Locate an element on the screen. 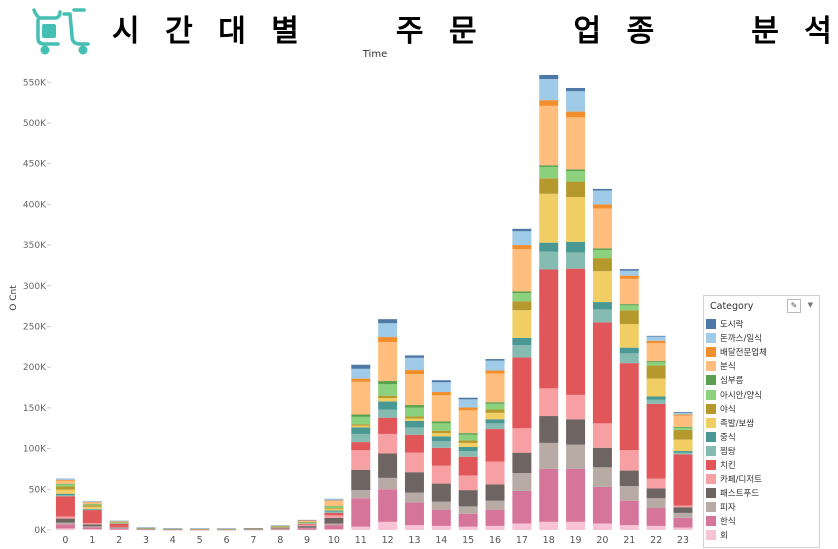 Image resolution: width=838 pixels, height=549 pixels. x-tick-label: 14 is located at coordinates (441, 540).